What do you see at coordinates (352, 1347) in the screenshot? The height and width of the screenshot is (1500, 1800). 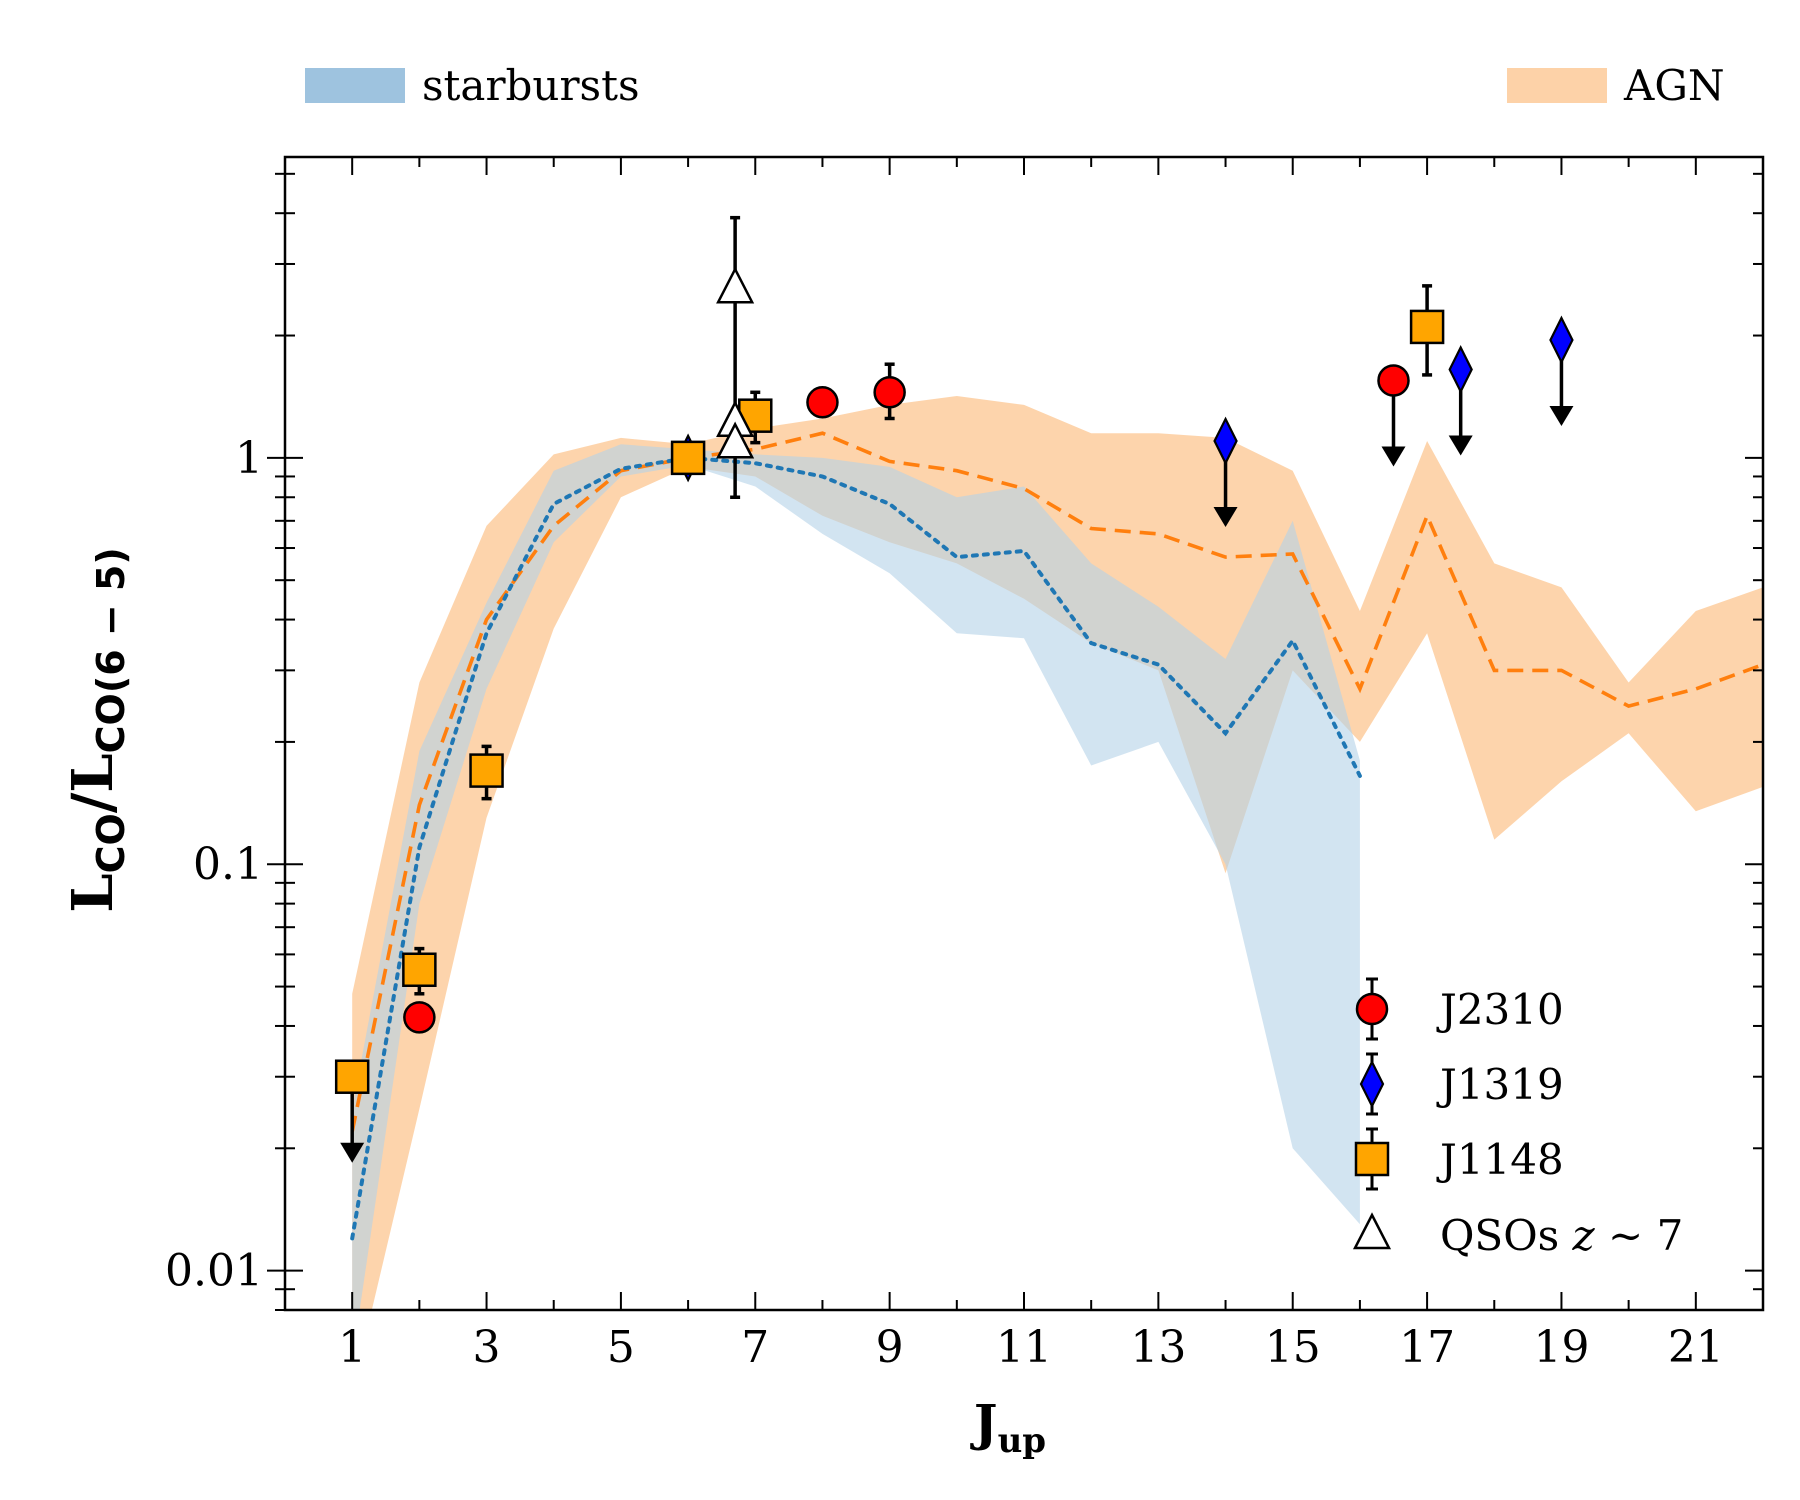 I see `x-tick-label-1: 1` at bounding box center [352, 1347].